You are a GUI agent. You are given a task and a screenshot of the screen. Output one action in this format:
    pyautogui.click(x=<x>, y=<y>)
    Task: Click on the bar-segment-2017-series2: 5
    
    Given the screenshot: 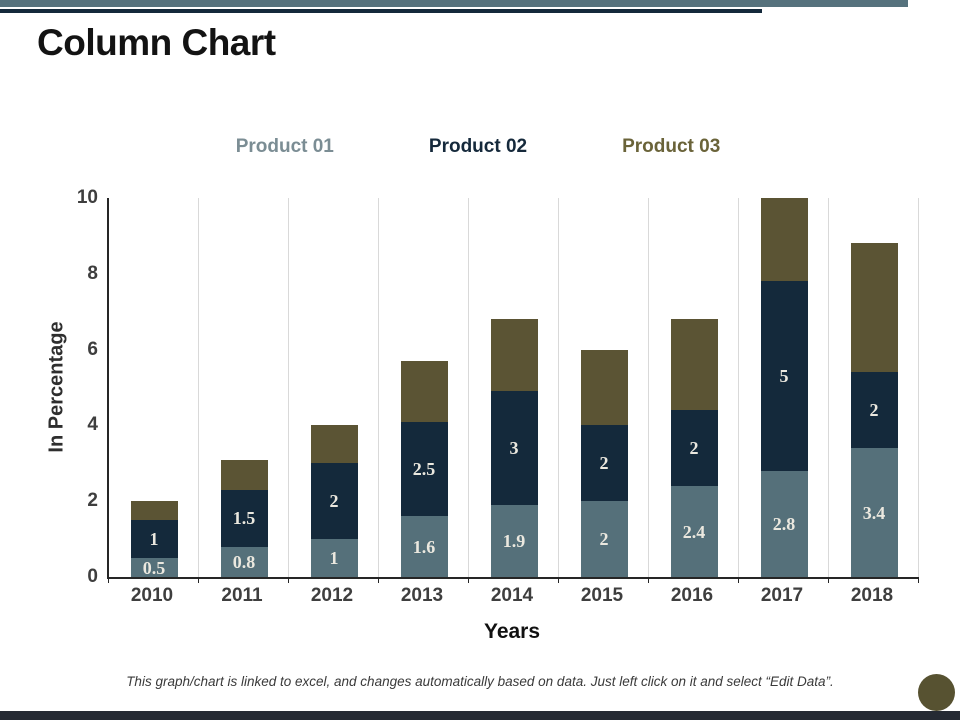 What is the action you would take?
    pyautogui.click(x=784, y=376)
    